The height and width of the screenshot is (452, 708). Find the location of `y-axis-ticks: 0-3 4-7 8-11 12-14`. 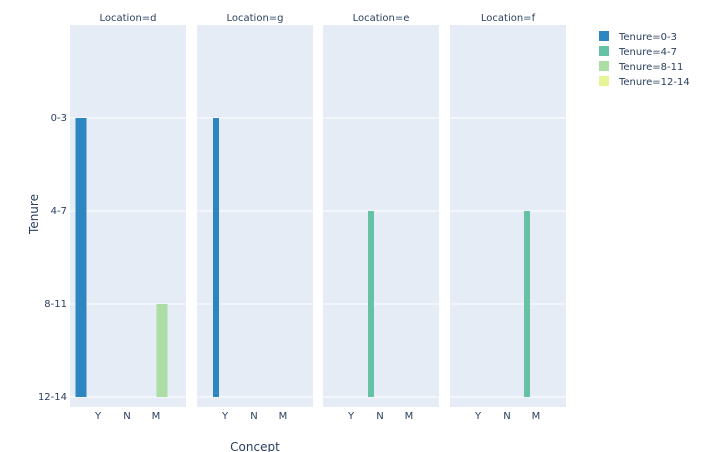

y-axis-ticks: 0-3 4-7 8-11 12-14 is located at coordinates (52, 258).